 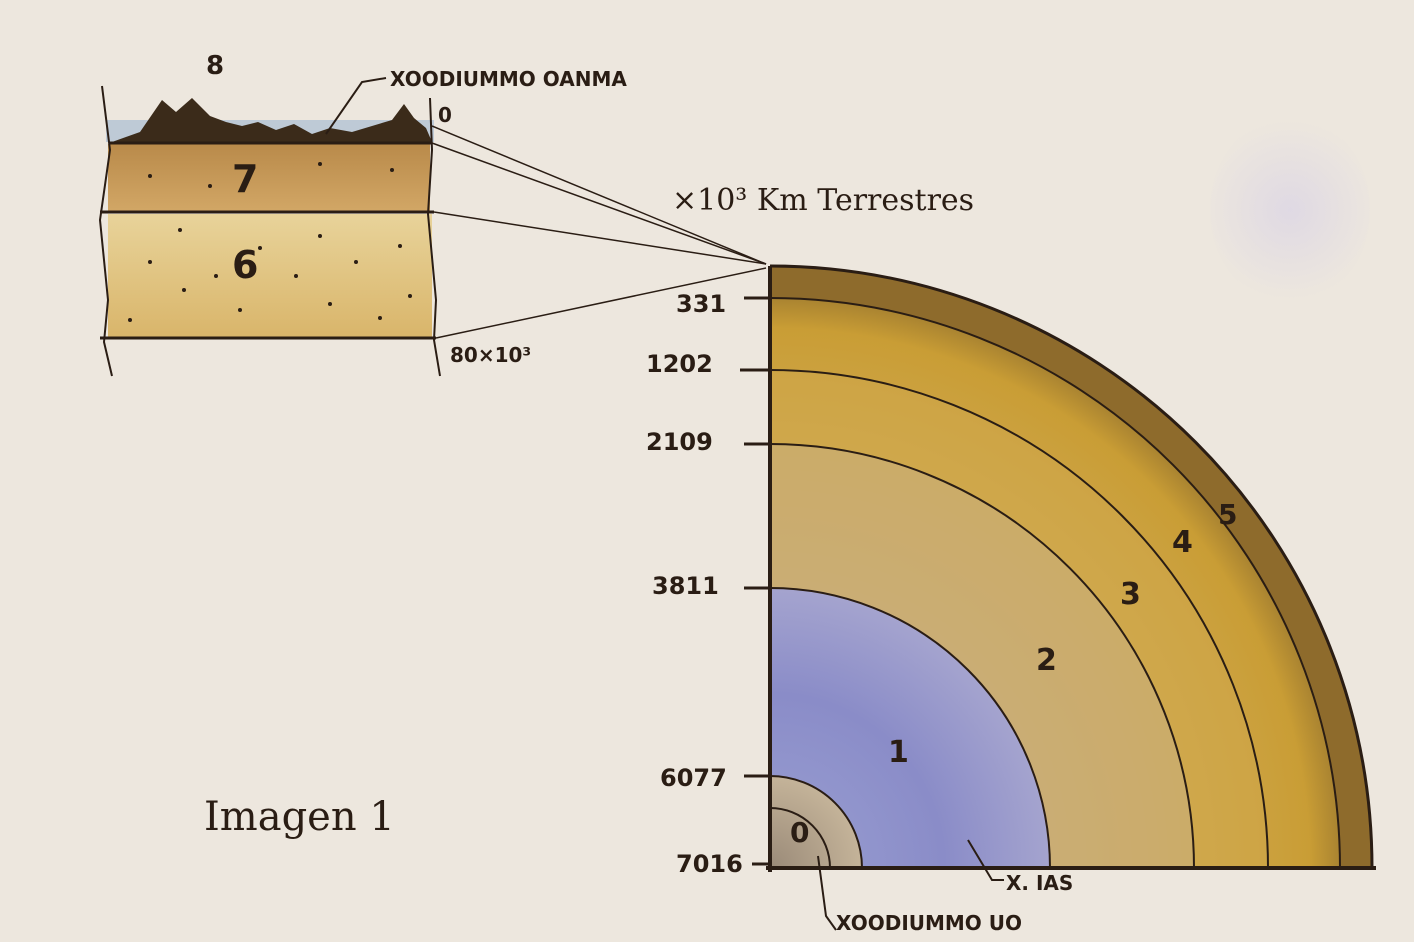 I want to click on tick-label-2109: 2109, so click(x=679, y=442).